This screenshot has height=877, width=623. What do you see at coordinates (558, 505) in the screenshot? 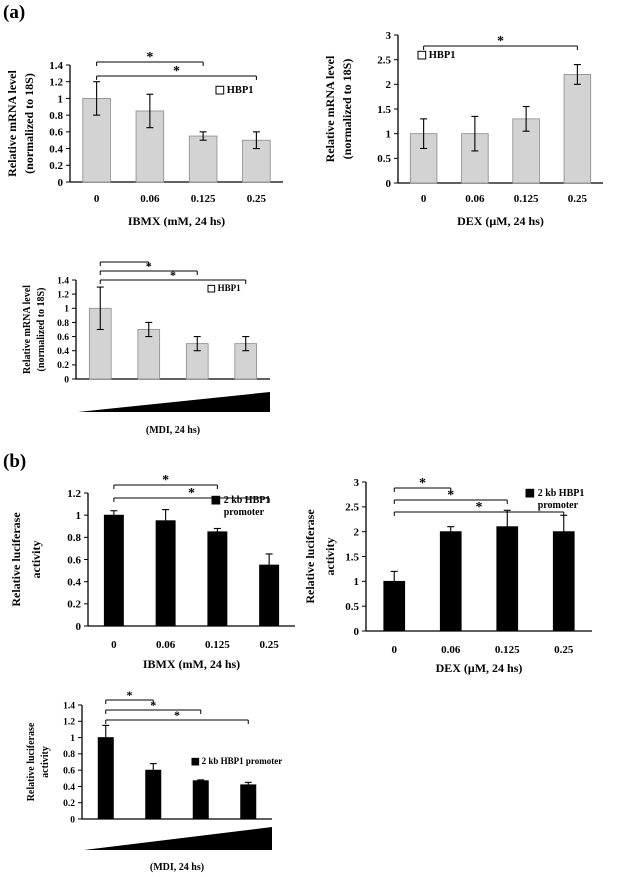
I see `legend-label-line: promoter` at bounding box center [558, 505].